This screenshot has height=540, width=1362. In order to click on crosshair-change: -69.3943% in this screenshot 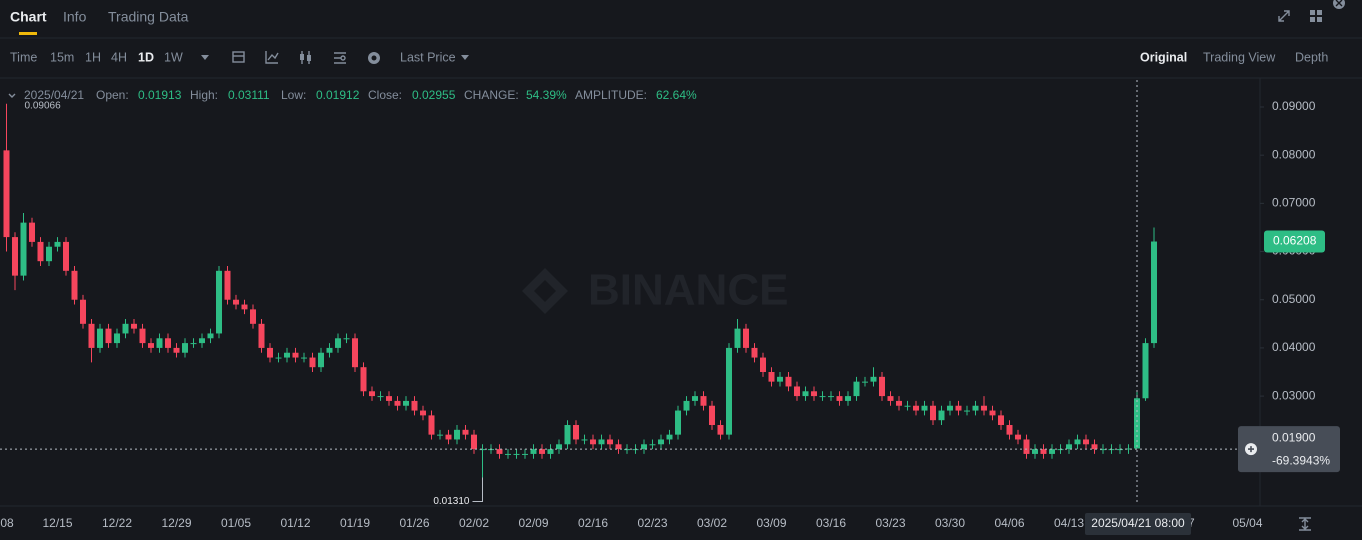, I will do `click(1301, 460)`.